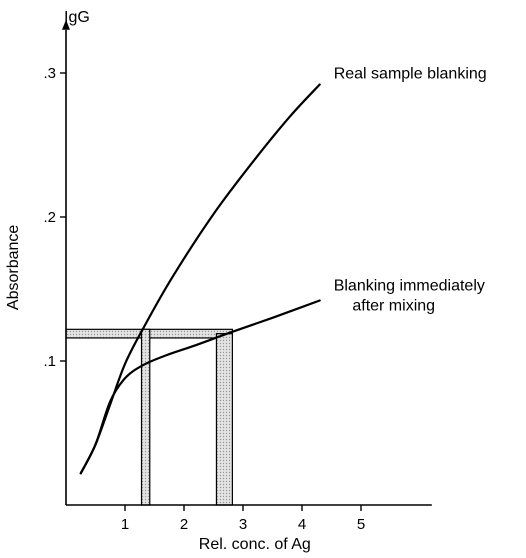 The height and width of the screenshot is (558, 526). What do you see at coordinates (302, 524) in the screenshot?
I see `x-tick-label: 4` at bounding box center [302, 524].